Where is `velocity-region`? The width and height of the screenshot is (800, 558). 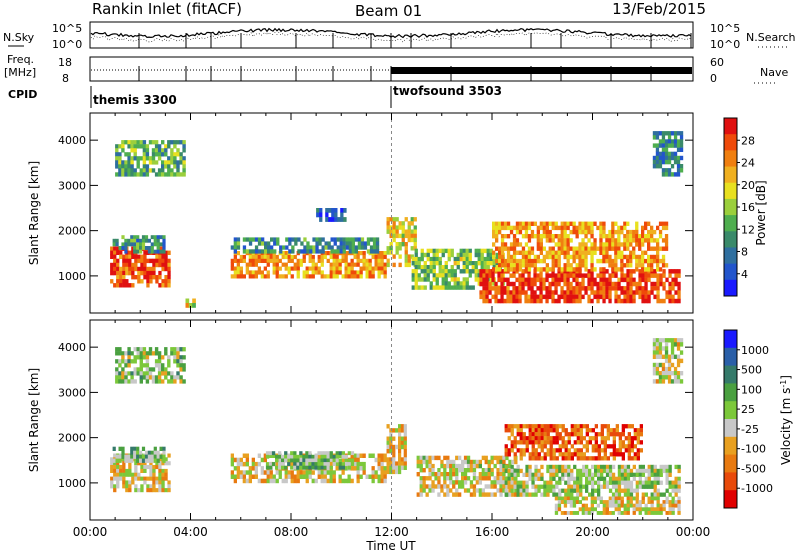 velocity-region is located at coordinates (139, 454).